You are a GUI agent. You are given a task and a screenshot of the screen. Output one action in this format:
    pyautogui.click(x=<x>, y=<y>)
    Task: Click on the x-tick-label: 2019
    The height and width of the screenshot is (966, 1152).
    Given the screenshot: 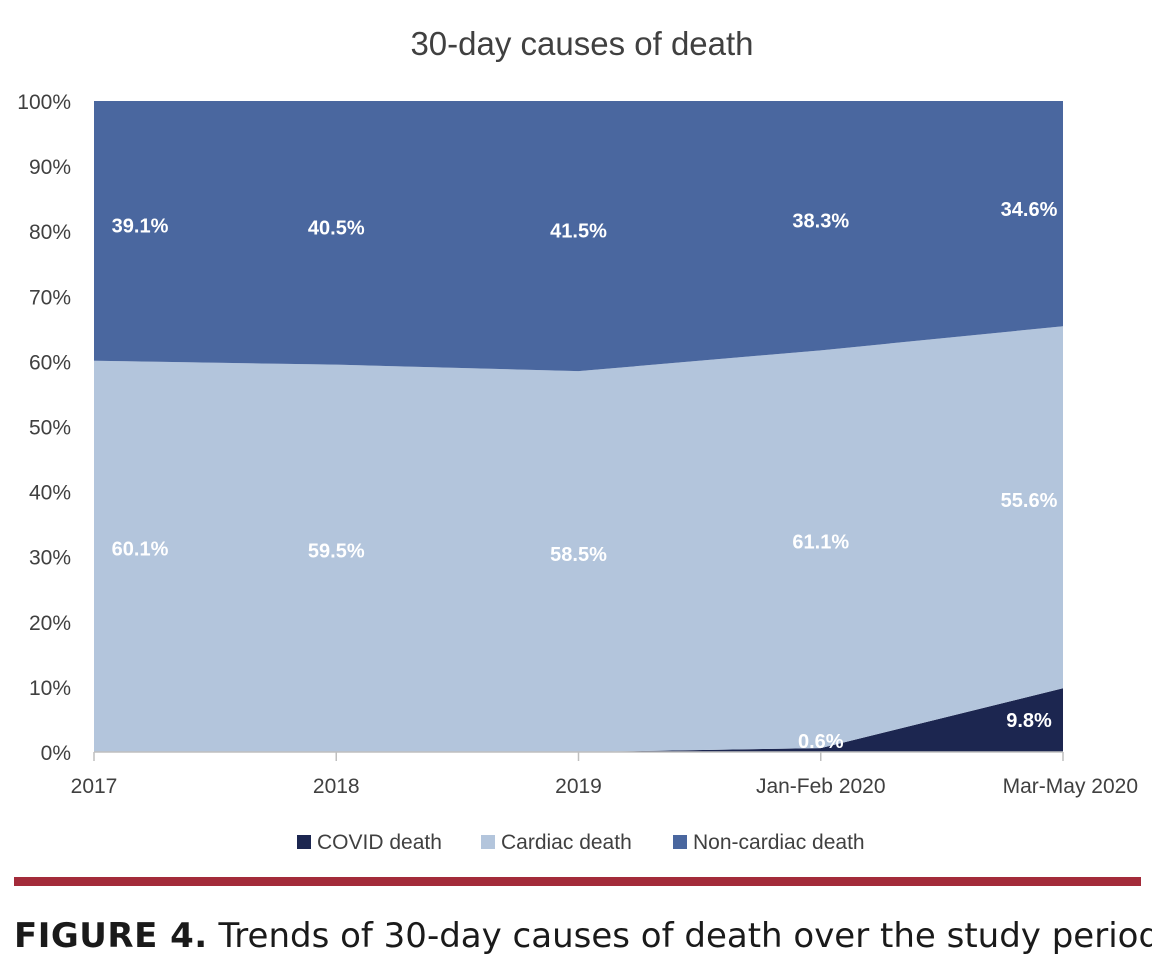 What is the action you would take?
    pyautogui.click(x=578, y=786)
    